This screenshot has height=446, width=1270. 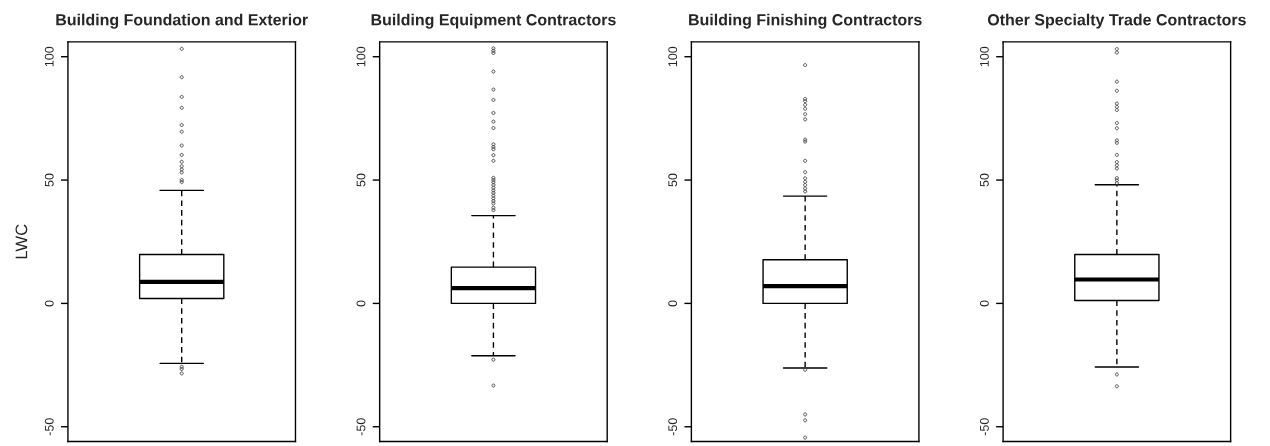 What do you see at coordinates (493, 21) in the screenshot?
I see `chart-title: Building Equipment Contractors` at bounding box center [493, 21].